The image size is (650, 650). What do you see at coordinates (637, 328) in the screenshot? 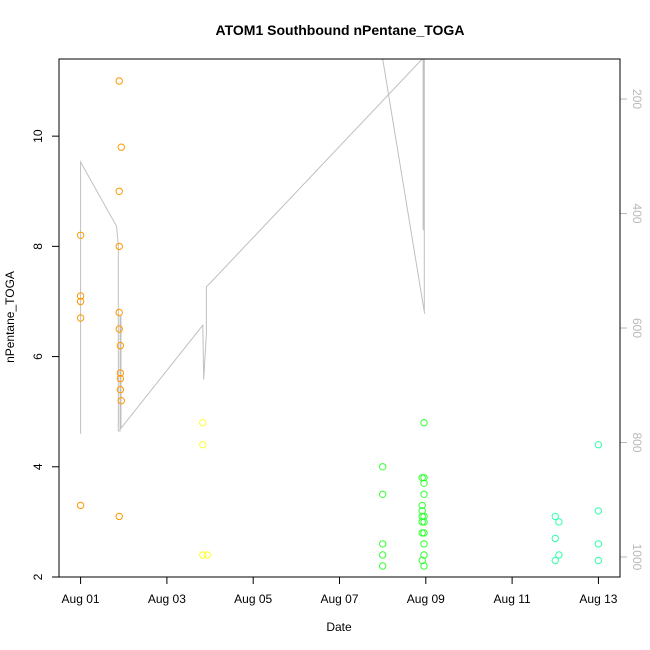
I see `right-tick-label: 600` at bounding box center [637, 328].